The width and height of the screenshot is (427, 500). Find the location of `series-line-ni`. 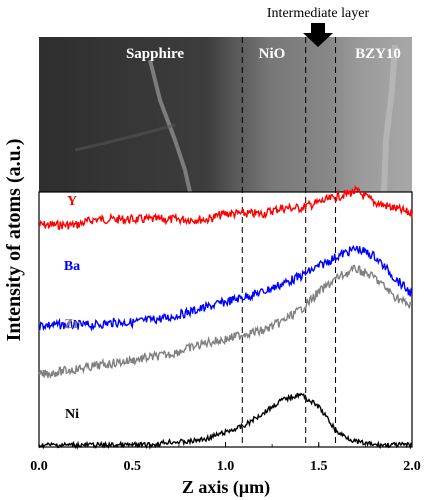

series-line-ni is located at coordinates (225, 421).